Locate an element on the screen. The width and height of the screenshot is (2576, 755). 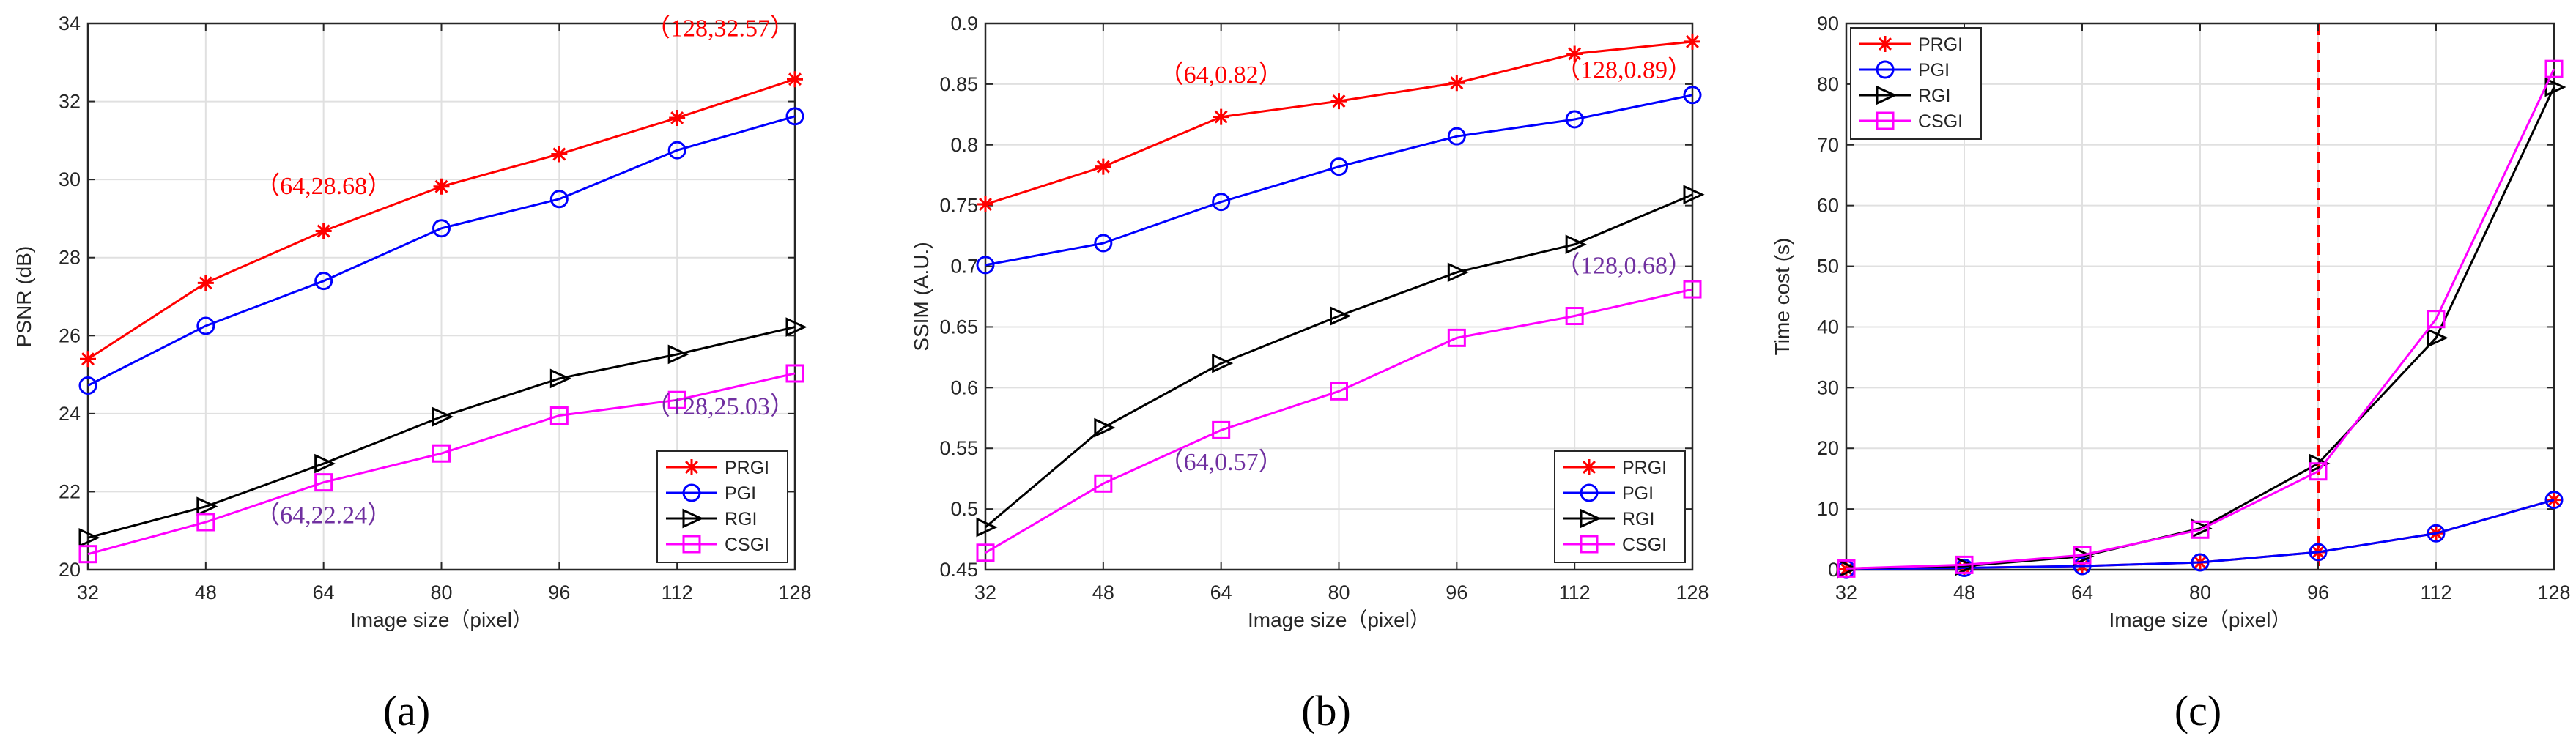
y-tick-label: 70 is located at coordinates (1828, 145).